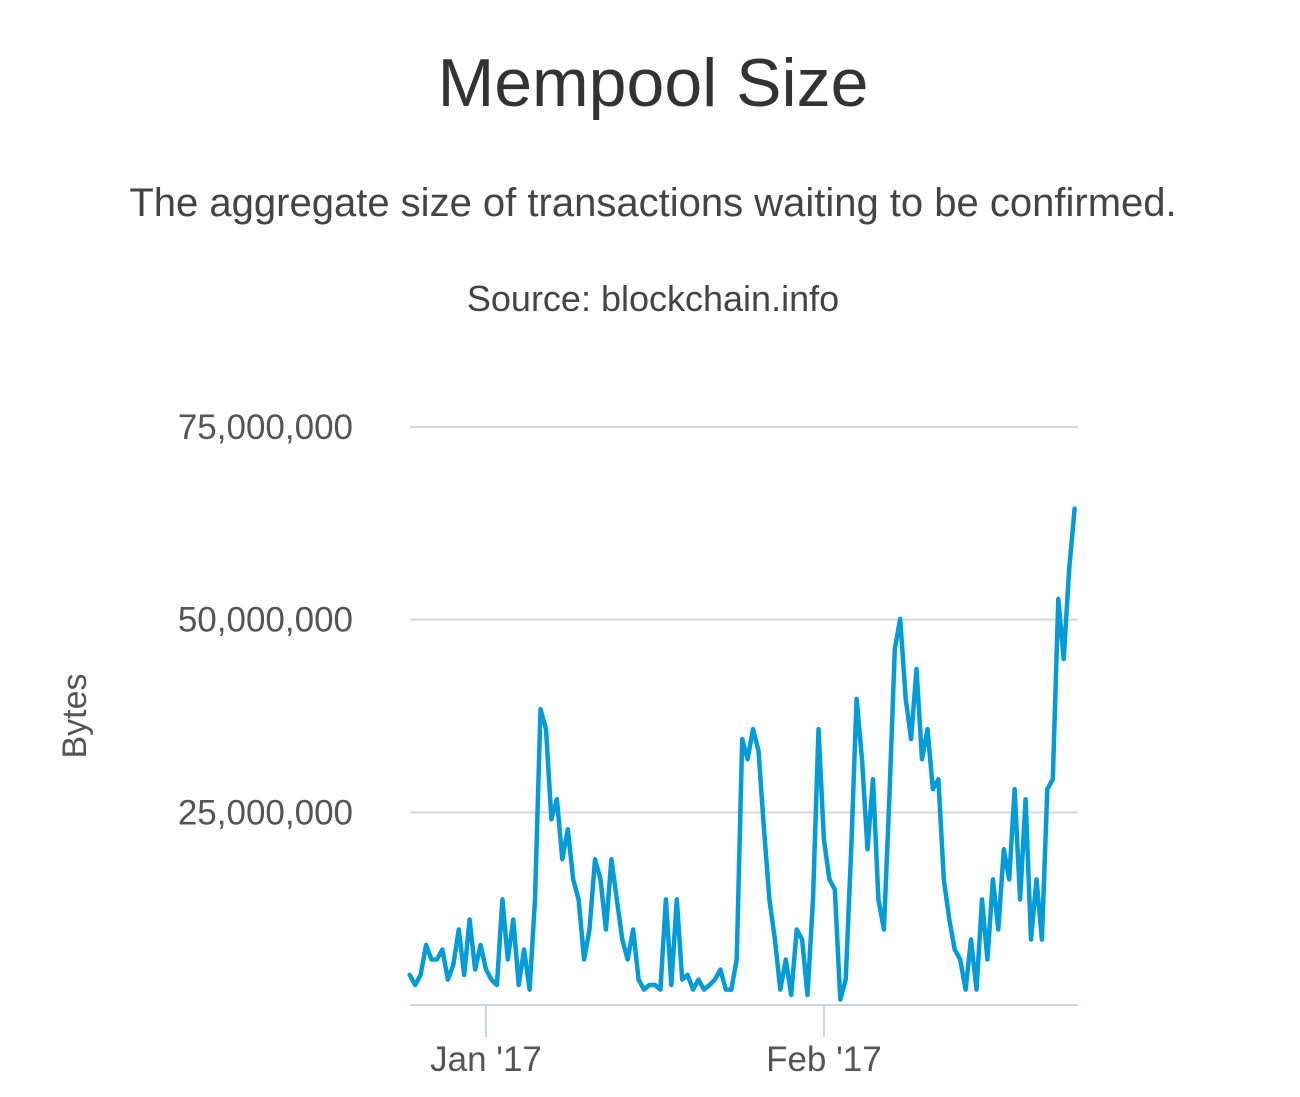 Image resolution: width=1300 pixels, height=1097 pixels. What do you see at coordinates (265, 620) in the screenshot?
I see `y-tick-label: 50,000,000` at bounding box center [265, 620].